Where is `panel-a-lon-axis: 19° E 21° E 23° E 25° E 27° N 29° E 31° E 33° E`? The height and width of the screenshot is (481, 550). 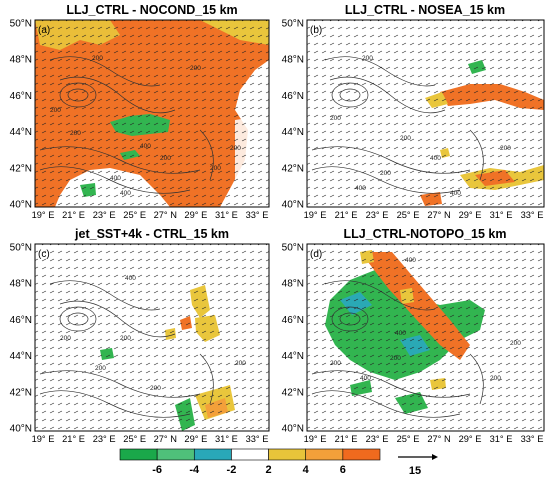
panel-a-lon-axis: 19° E 21° E 23° E 25° E 27° N 29° E 31° E 33° E is located at coordinates (150, 215).